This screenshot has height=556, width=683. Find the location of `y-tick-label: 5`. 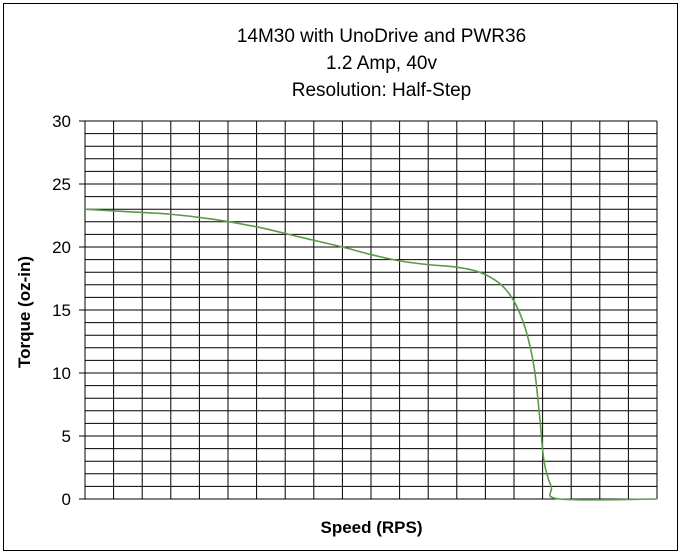

y-tick-label: 5 is located at coordinates (66, 436).